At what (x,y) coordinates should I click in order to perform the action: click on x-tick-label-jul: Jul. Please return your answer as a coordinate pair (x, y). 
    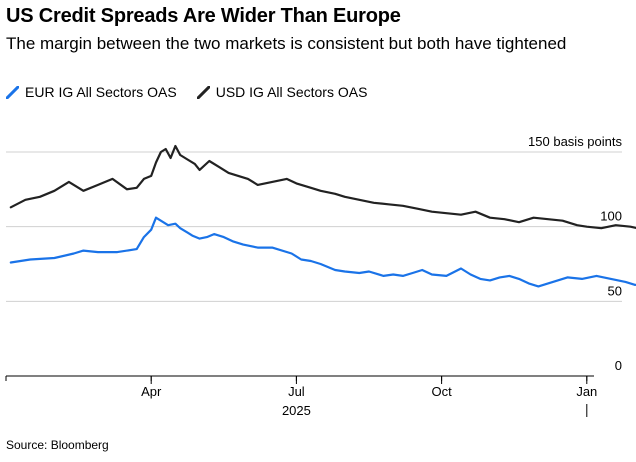
    Looking at the image, I should click on (296, 391).